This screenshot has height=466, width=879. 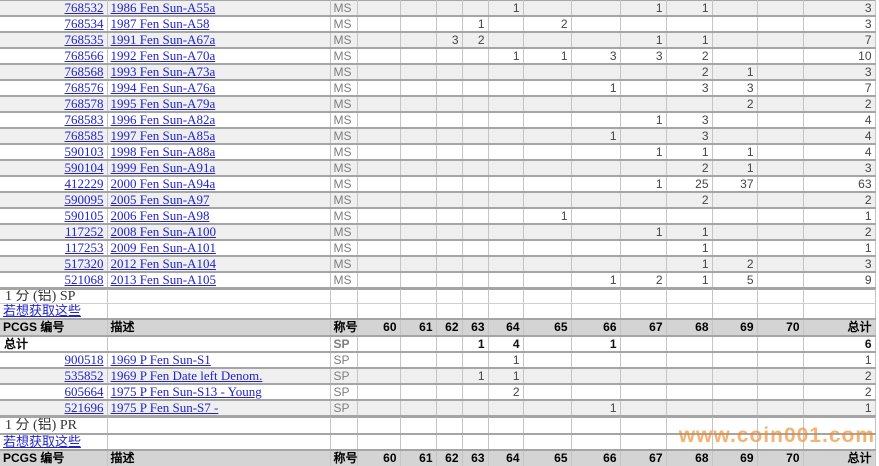 I want to click on grade-63-cell: 1, so click(x=475, y=344).